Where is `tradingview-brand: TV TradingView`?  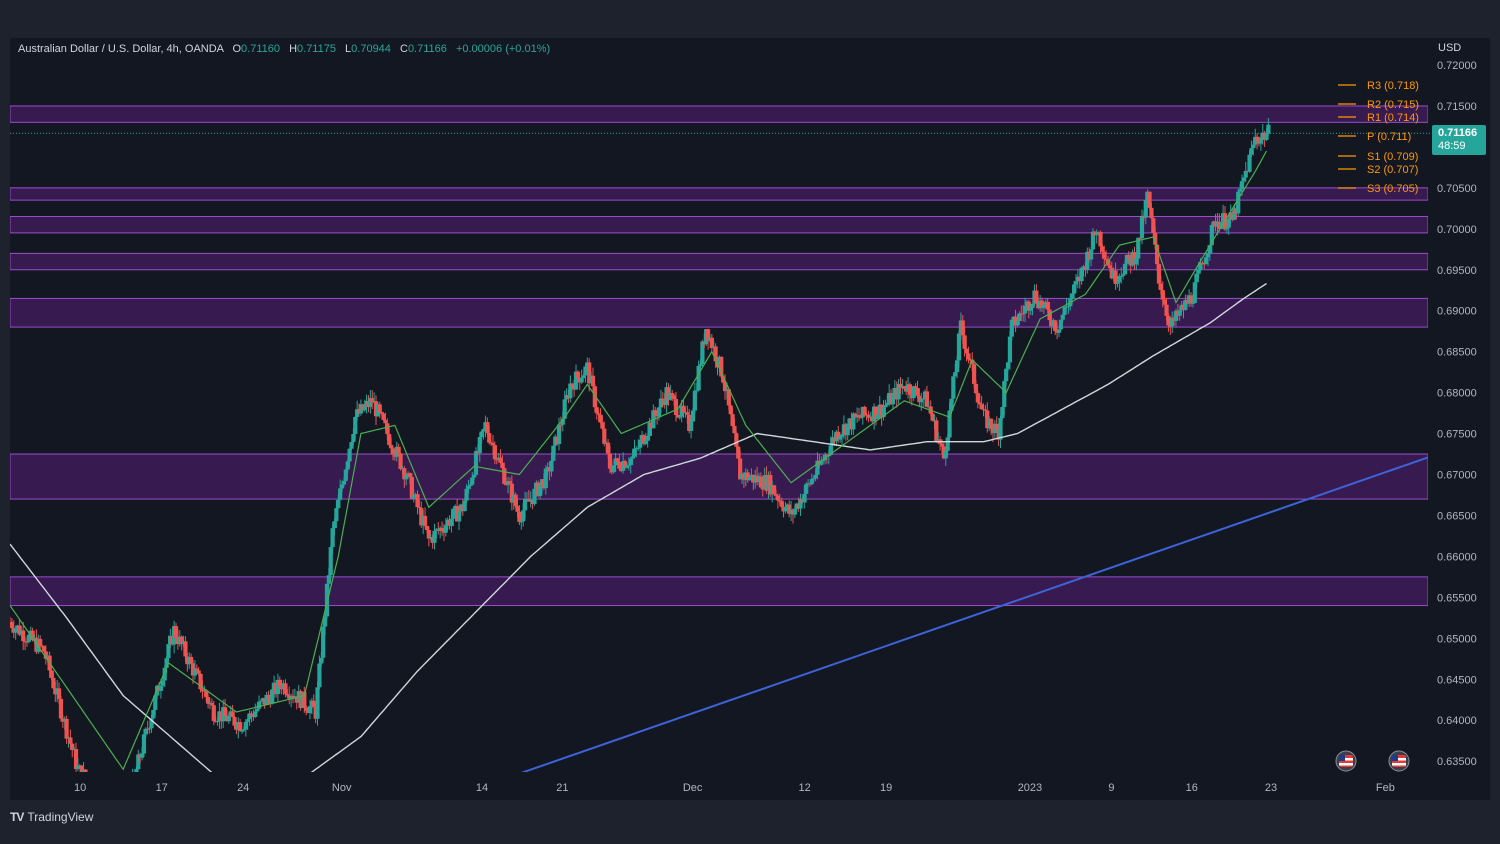 tradingview-brand: TV TradingView is located at coordinates (51, 817).